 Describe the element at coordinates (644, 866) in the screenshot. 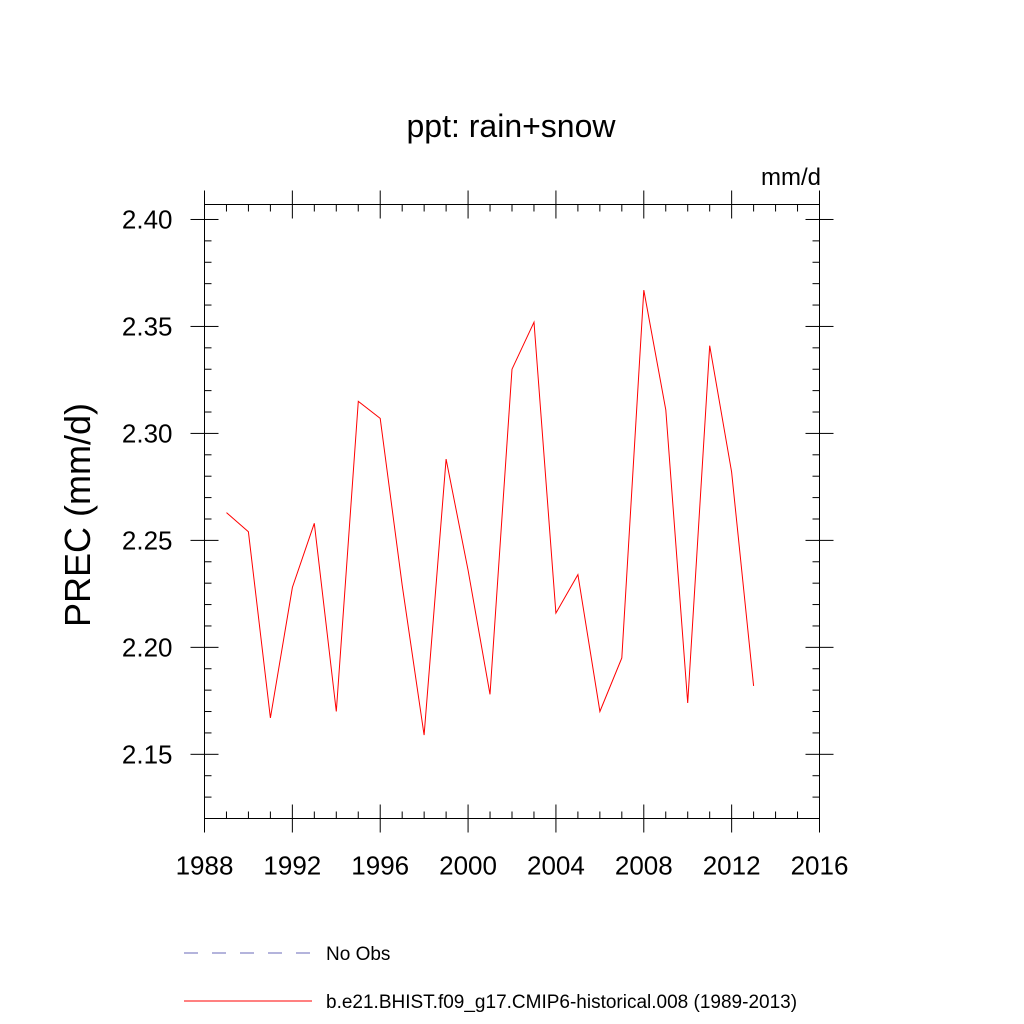

I see `x-tick-label: 2008` at that location.